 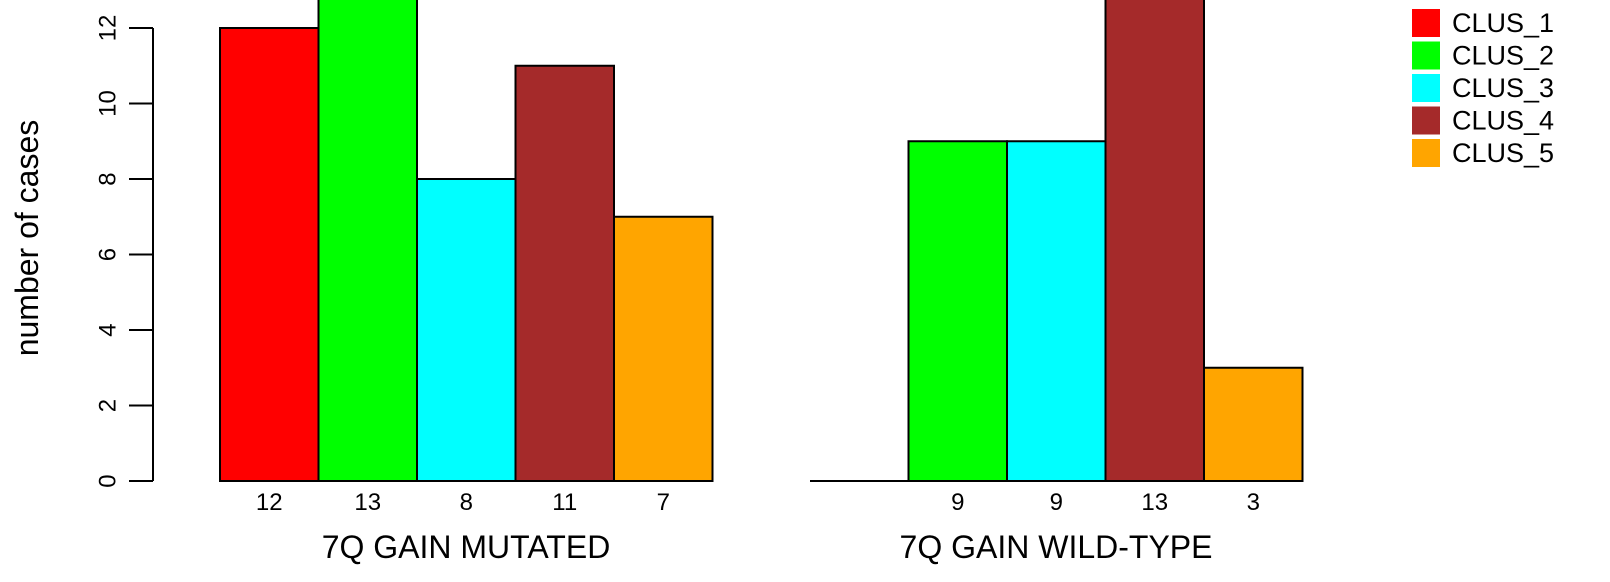 What do you see at coordinates (466, 547) in the screenshot?
I see `group-label: 7Q GAIN MUTATED` at bounding box center [466, 547].